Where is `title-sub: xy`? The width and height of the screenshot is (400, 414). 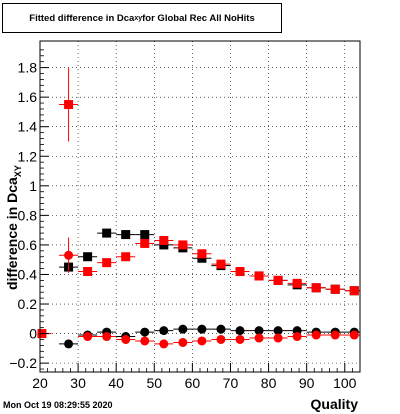 title-sub: xy is located at coordinates (138, 18).